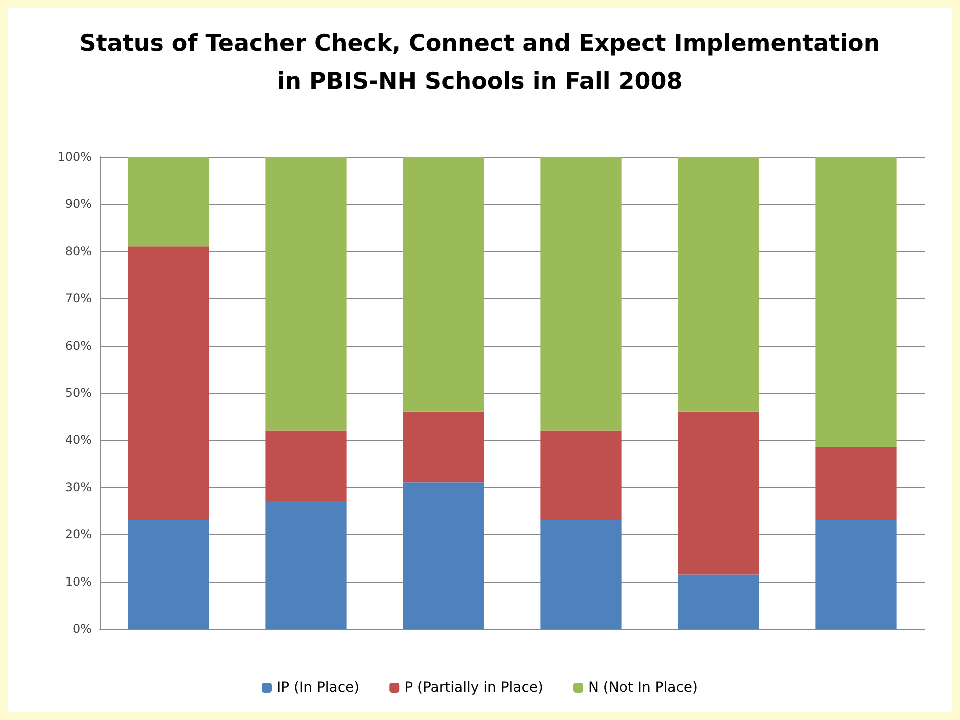 The width and height of the screenshot is (960, 720). I want to click on y-tick-label: 30%, so click(78, 487).